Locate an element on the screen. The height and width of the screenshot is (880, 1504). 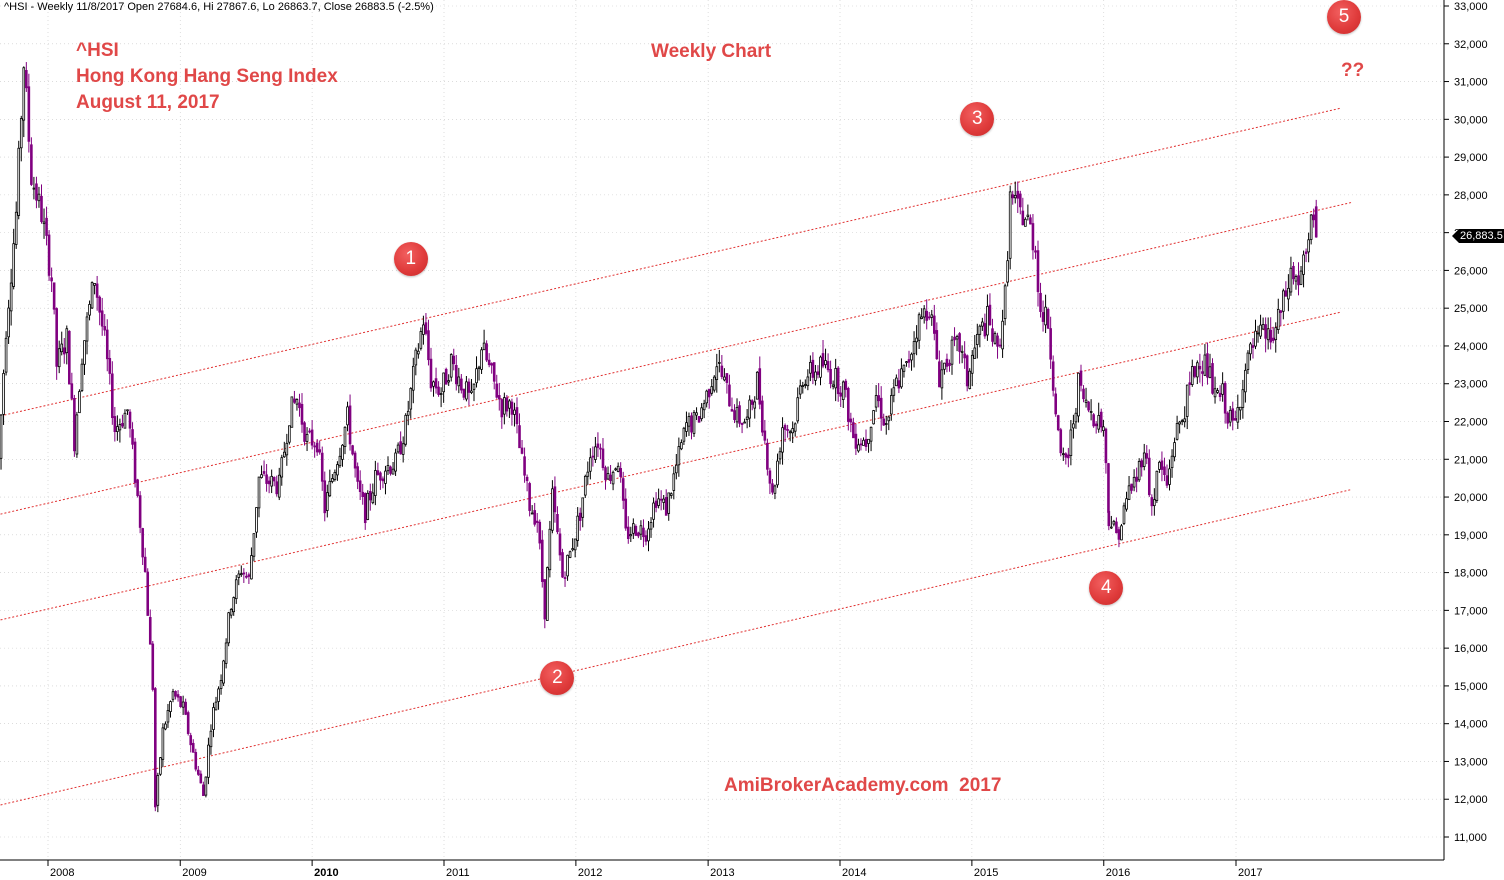
y-tick-label: 28,000 is located at coordinates (1471, 196).